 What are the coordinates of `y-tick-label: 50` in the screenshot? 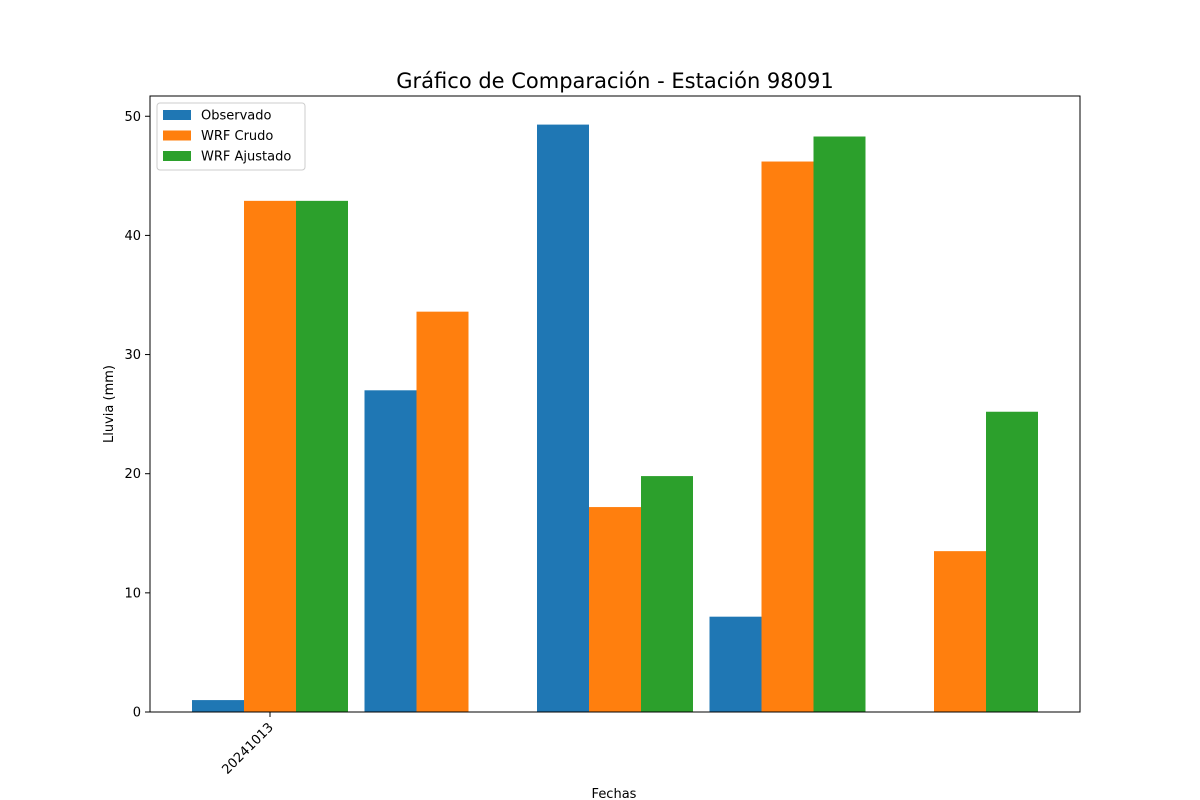 It's located at (132, 117).